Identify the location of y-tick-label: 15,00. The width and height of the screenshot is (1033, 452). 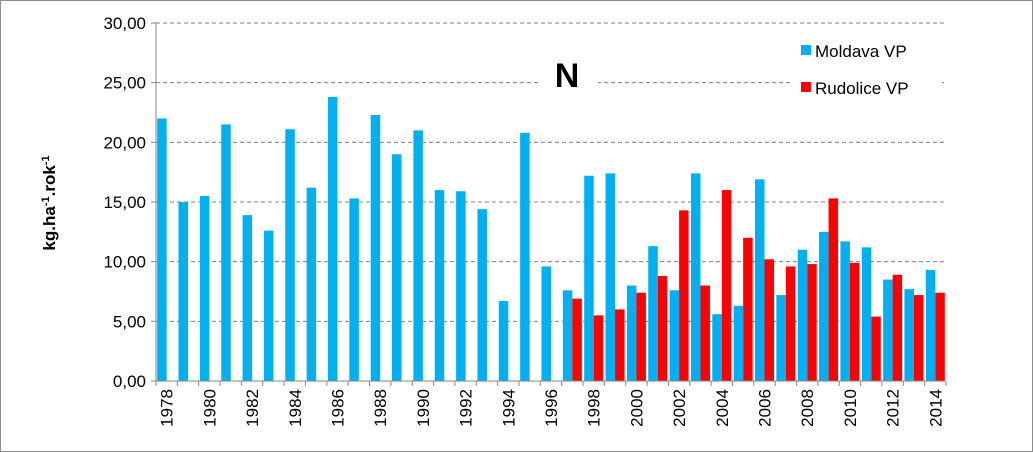
(124, 202).